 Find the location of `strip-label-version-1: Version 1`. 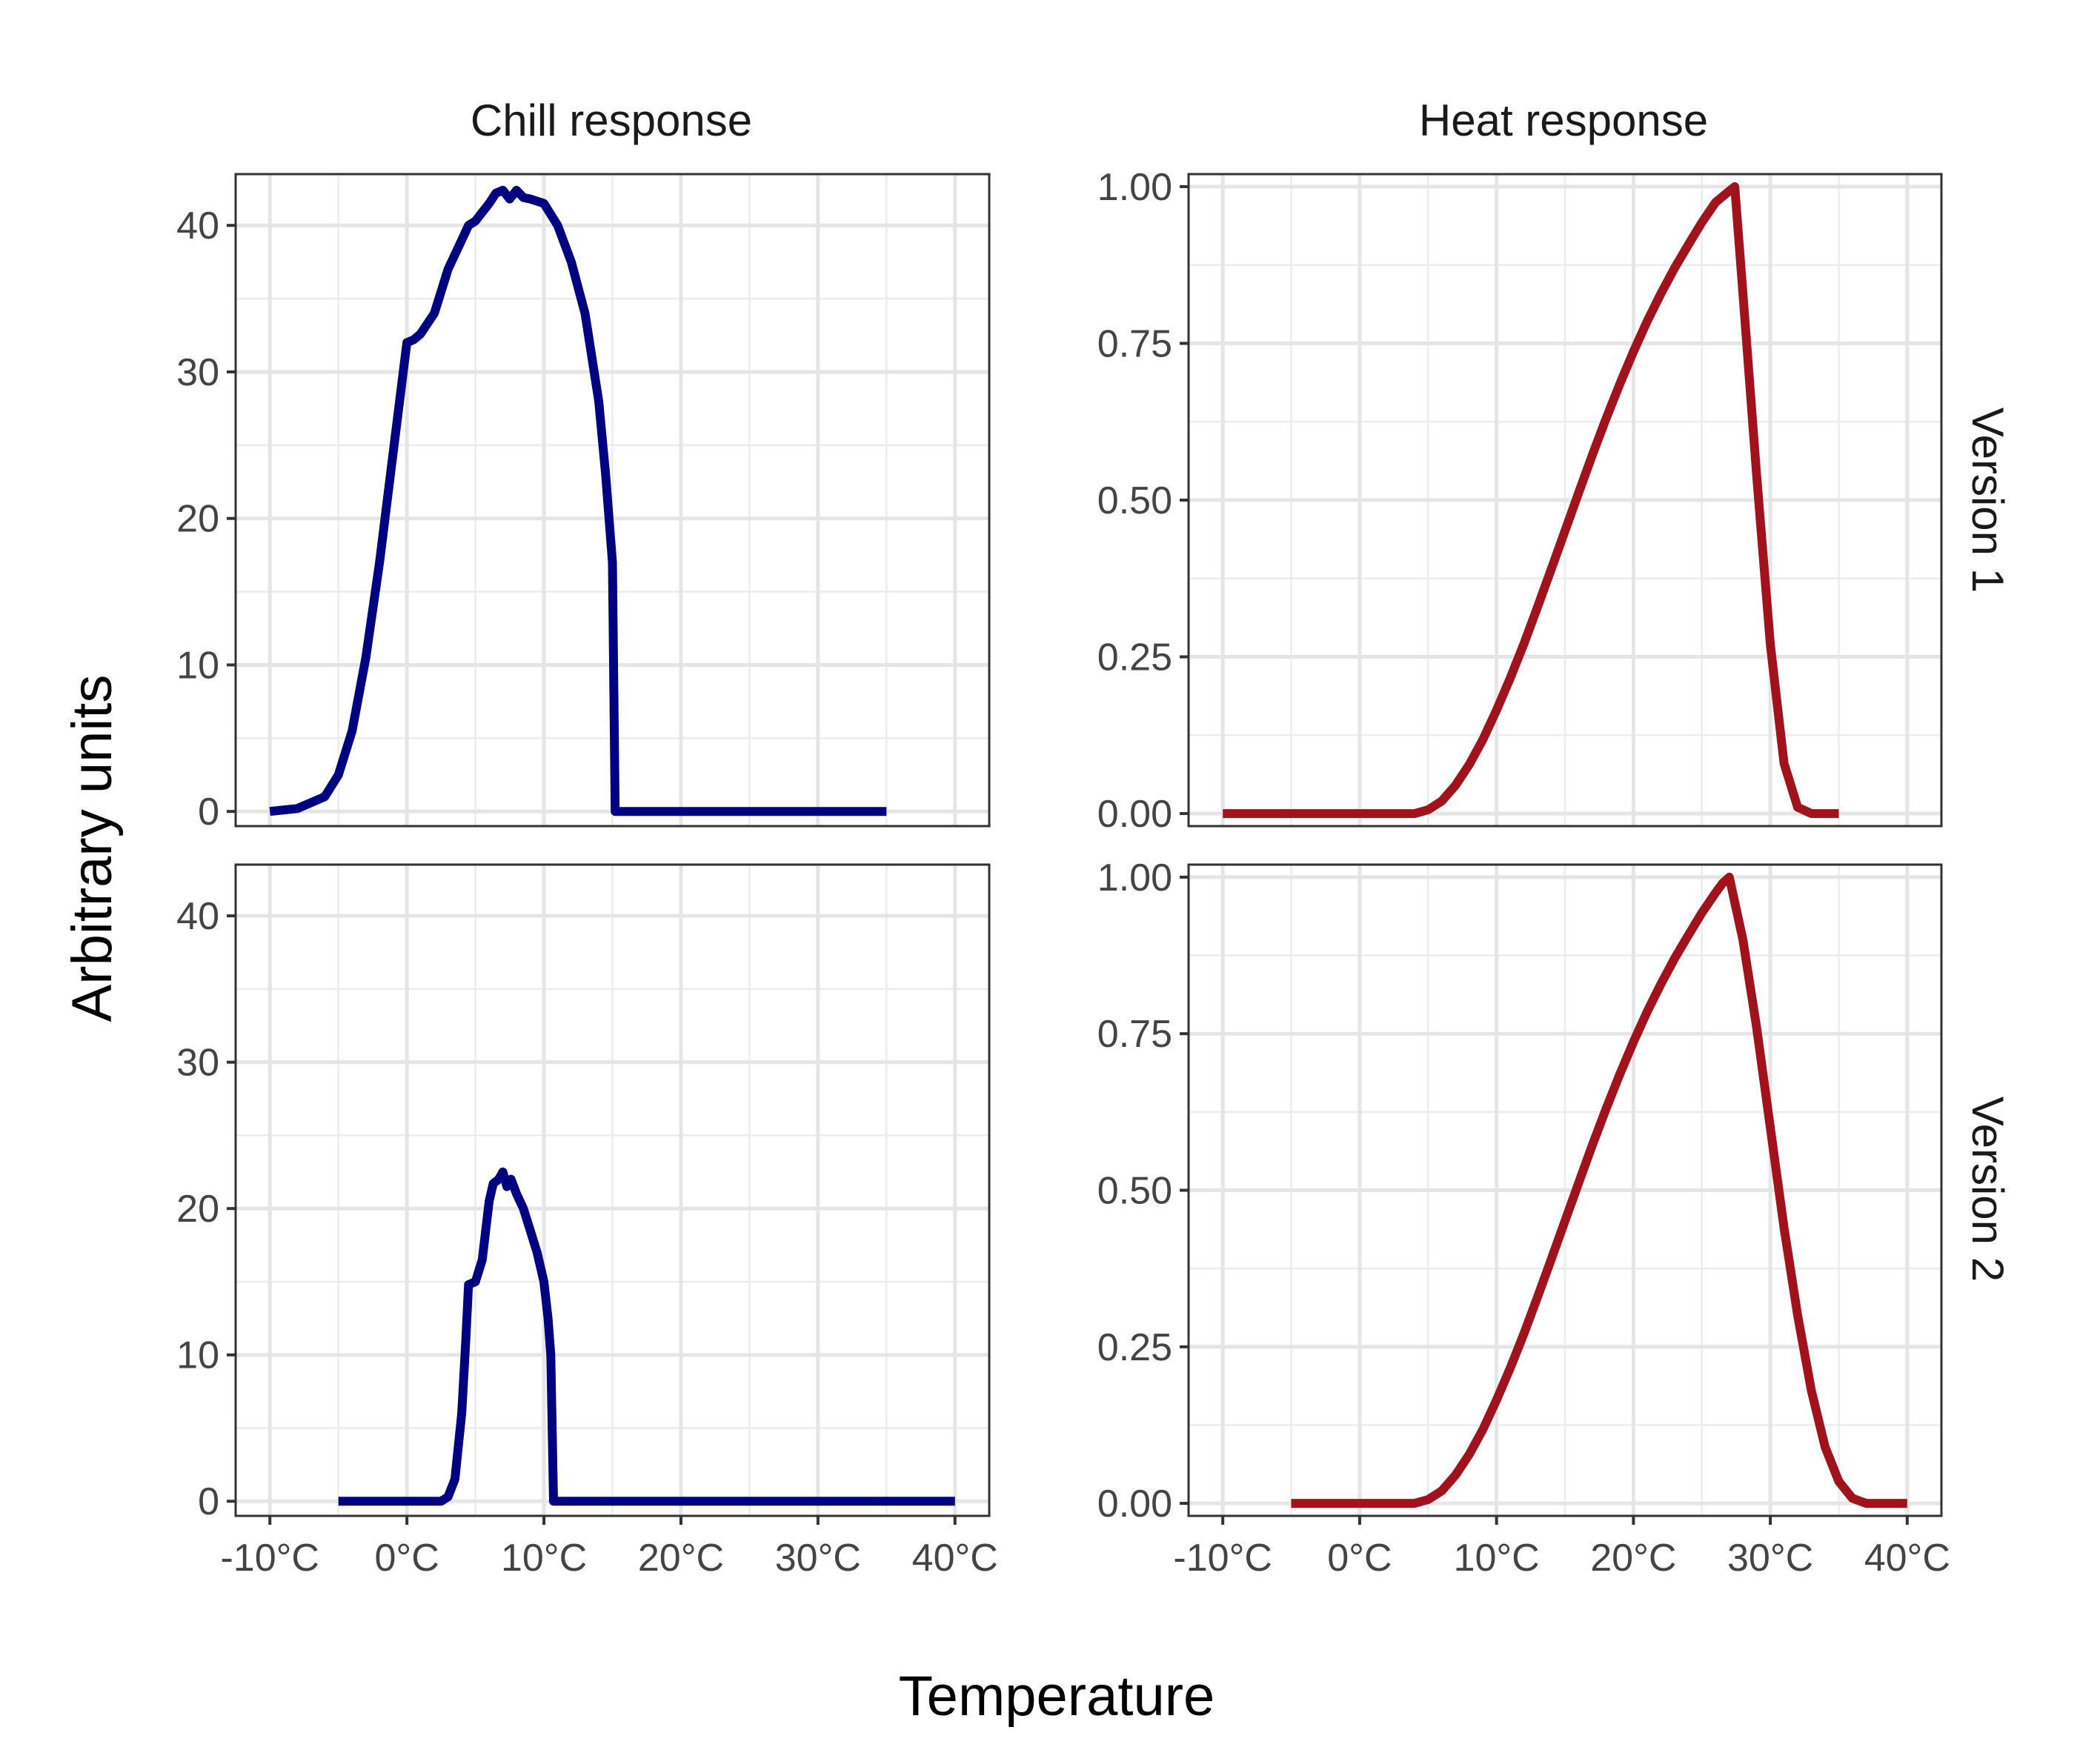

strip-label-version-1: Version 1 is located at coordinates (1988, 500).